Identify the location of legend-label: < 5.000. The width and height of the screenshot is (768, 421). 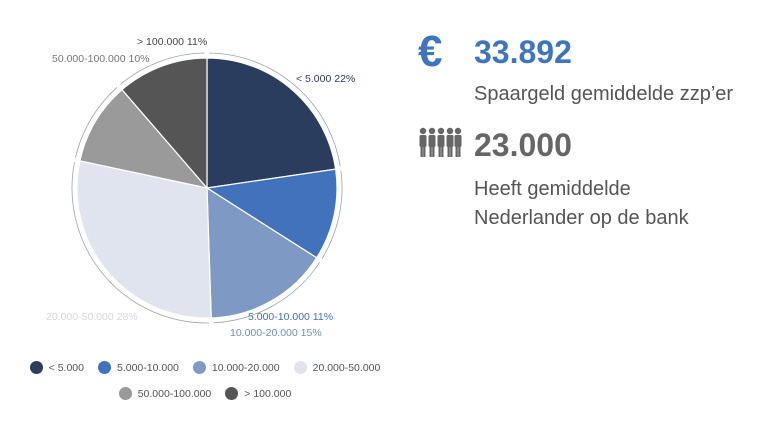
(66, 367).